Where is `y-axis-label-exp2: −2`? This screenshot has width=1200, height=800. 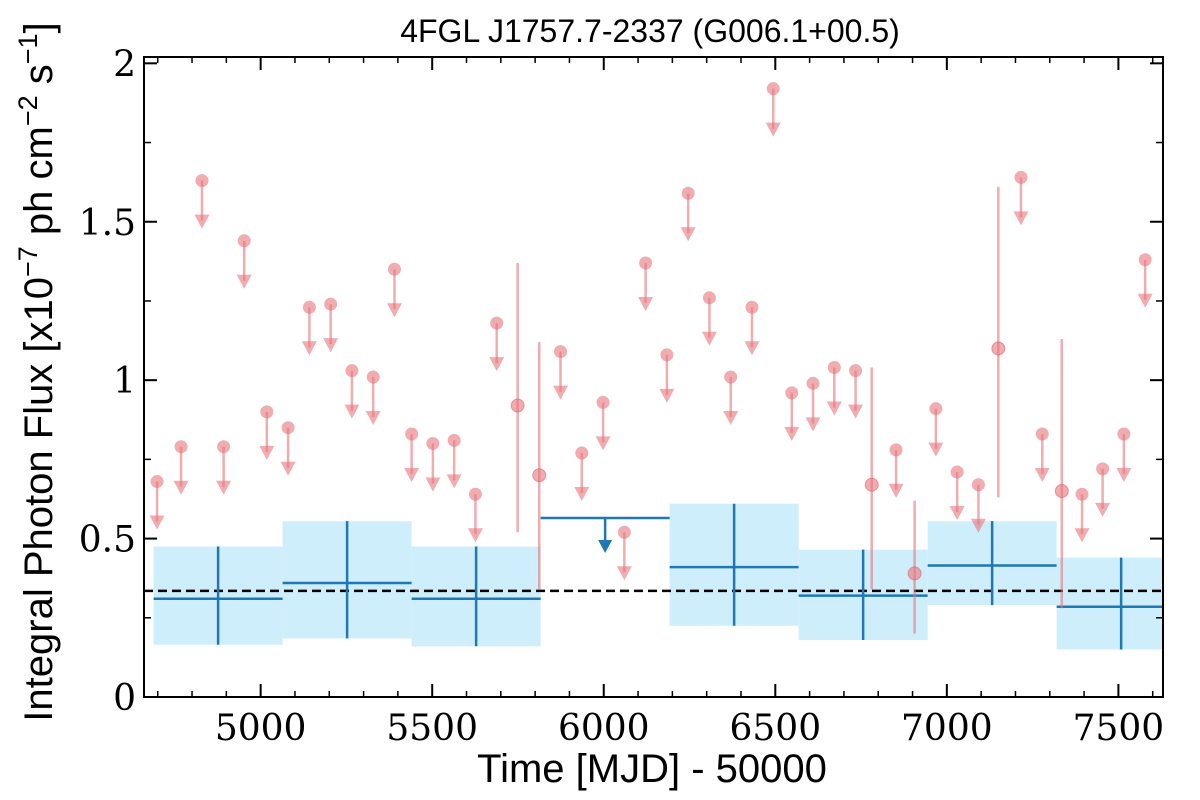
y-axis-label-exp2: −2 is located at coordinates (28, 110).